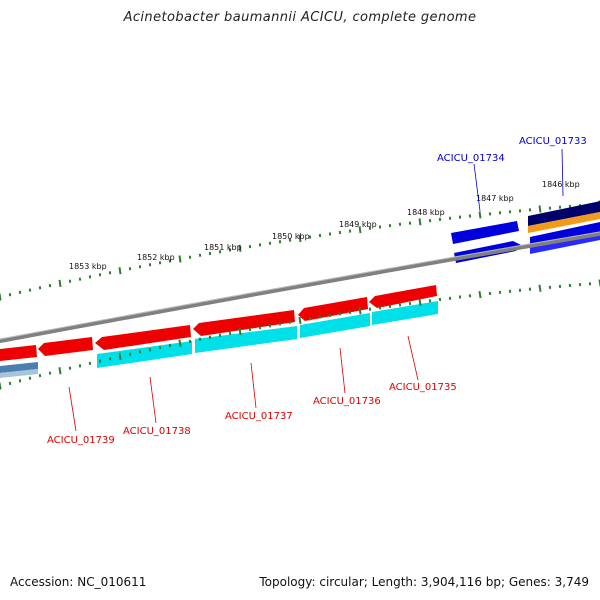 This screenshot has width=600, height=600. What do you see at coordinates (495, 198) in the screenshot?
I see `kbp-label: 1847 kbp` at bounding box center [495, 198].